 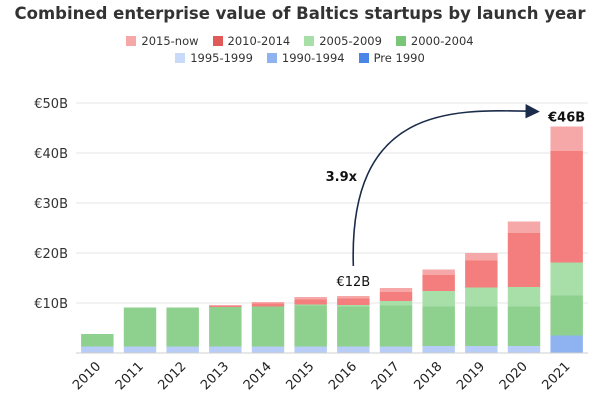 I want to click on legend-item-2010-2014: 2010-2014, so click(x=251, y=41).